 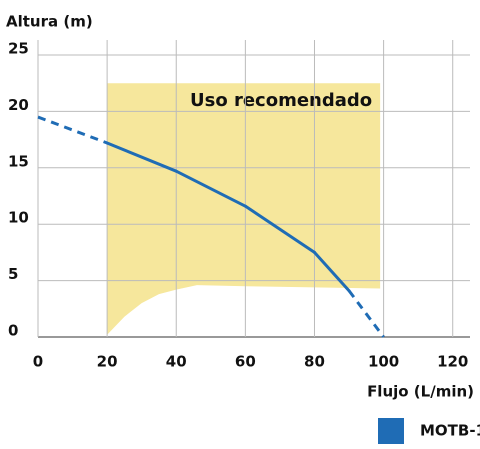 What do you see at coordinates (420, 392) in the screenshot?
I see `x-axis-label: Flujo (L/min)` at bounding box center [420, 392].